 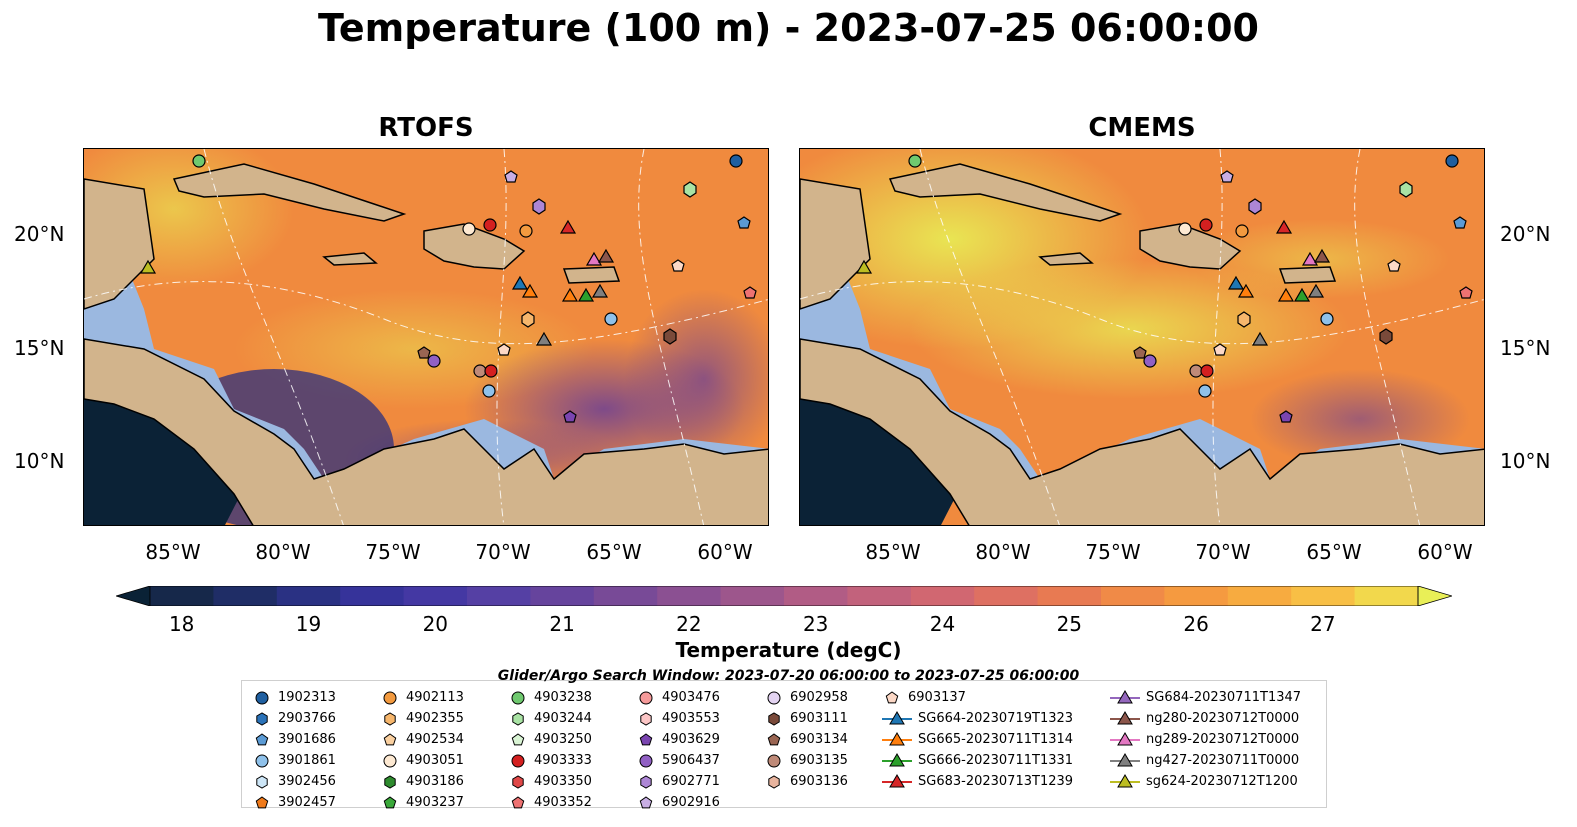 I want to click on lon-label-75w-right: 75°W, so click(x=1113, y=552).